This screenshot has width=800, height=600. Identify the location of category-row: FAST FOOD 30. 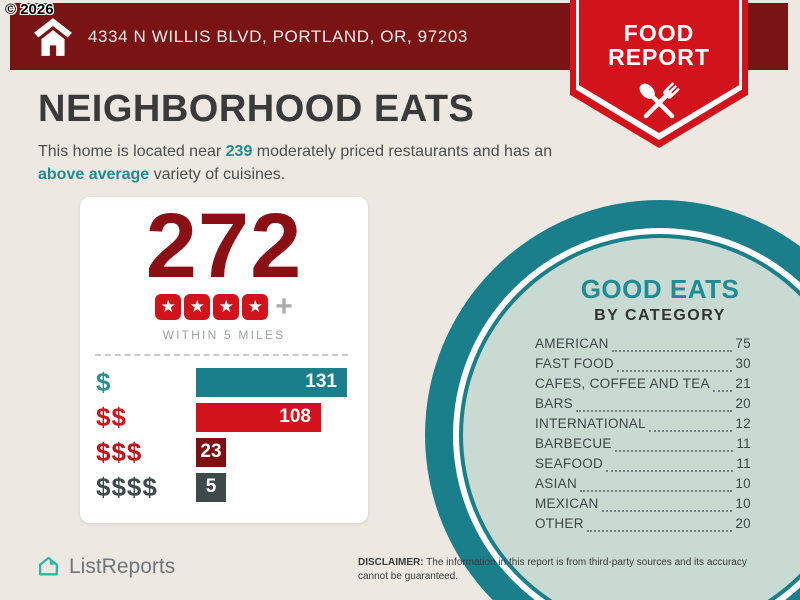
(643, 366).